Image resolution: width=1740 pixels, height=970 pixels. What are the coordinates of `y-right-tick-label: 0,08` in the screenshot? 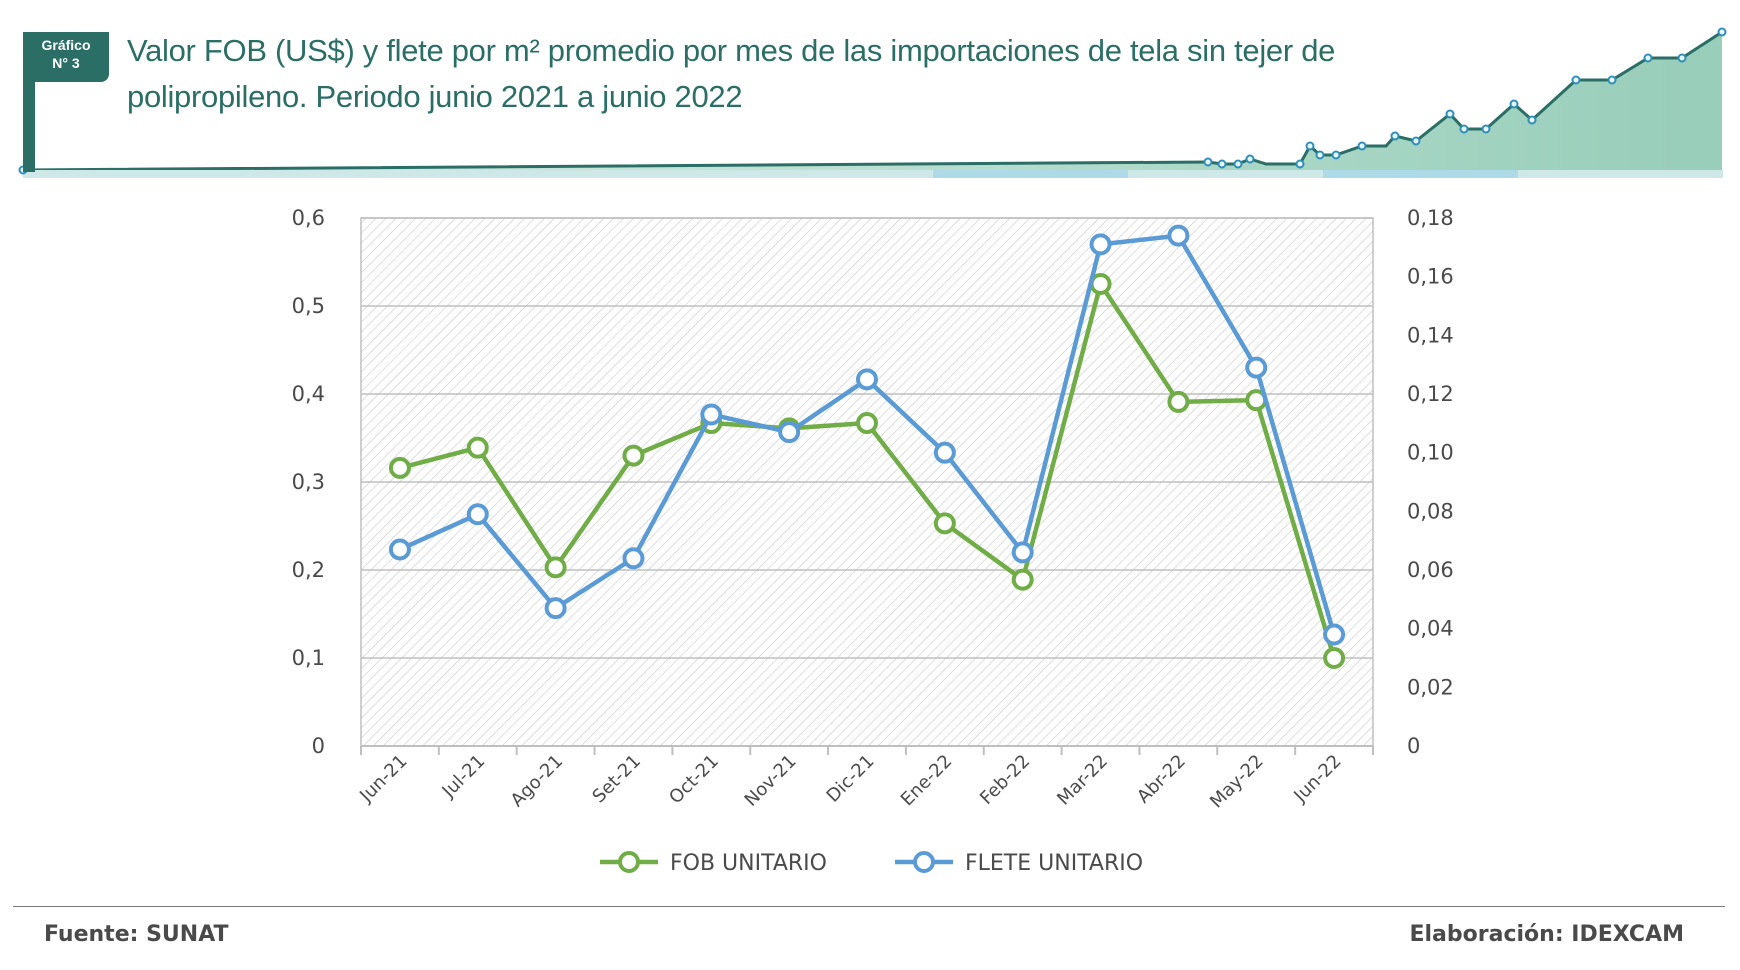 It's located at (1430, 511).